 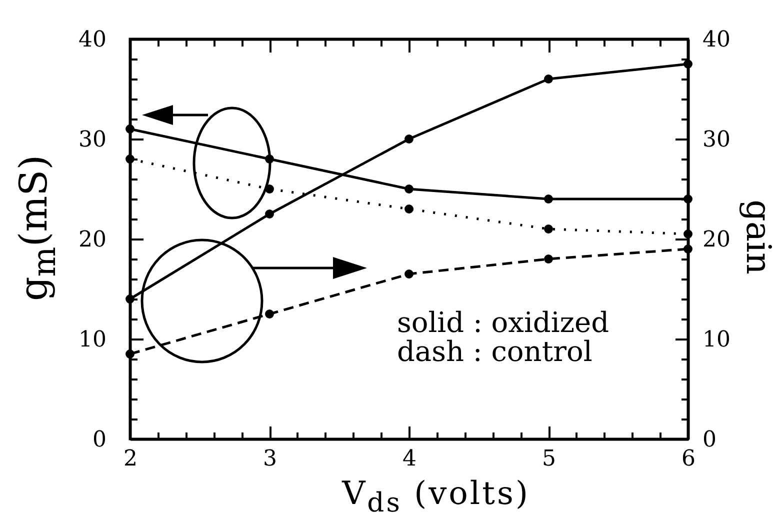 What do you see at coordinates (436, 496) in the screenshot?
I see `x-axis-title: V$_{ds}$ (volts)` at bounding box center [436, 496].